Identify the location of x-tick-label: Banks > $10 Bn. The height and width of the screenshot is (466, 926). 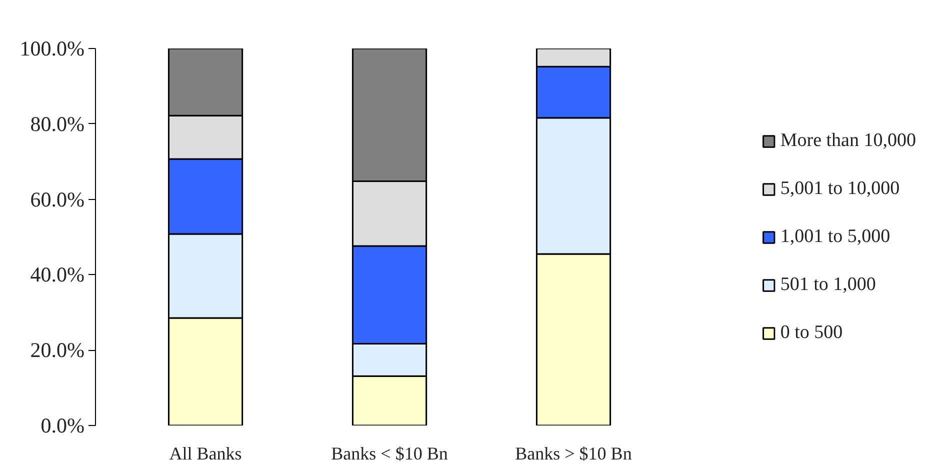
(573, 454).